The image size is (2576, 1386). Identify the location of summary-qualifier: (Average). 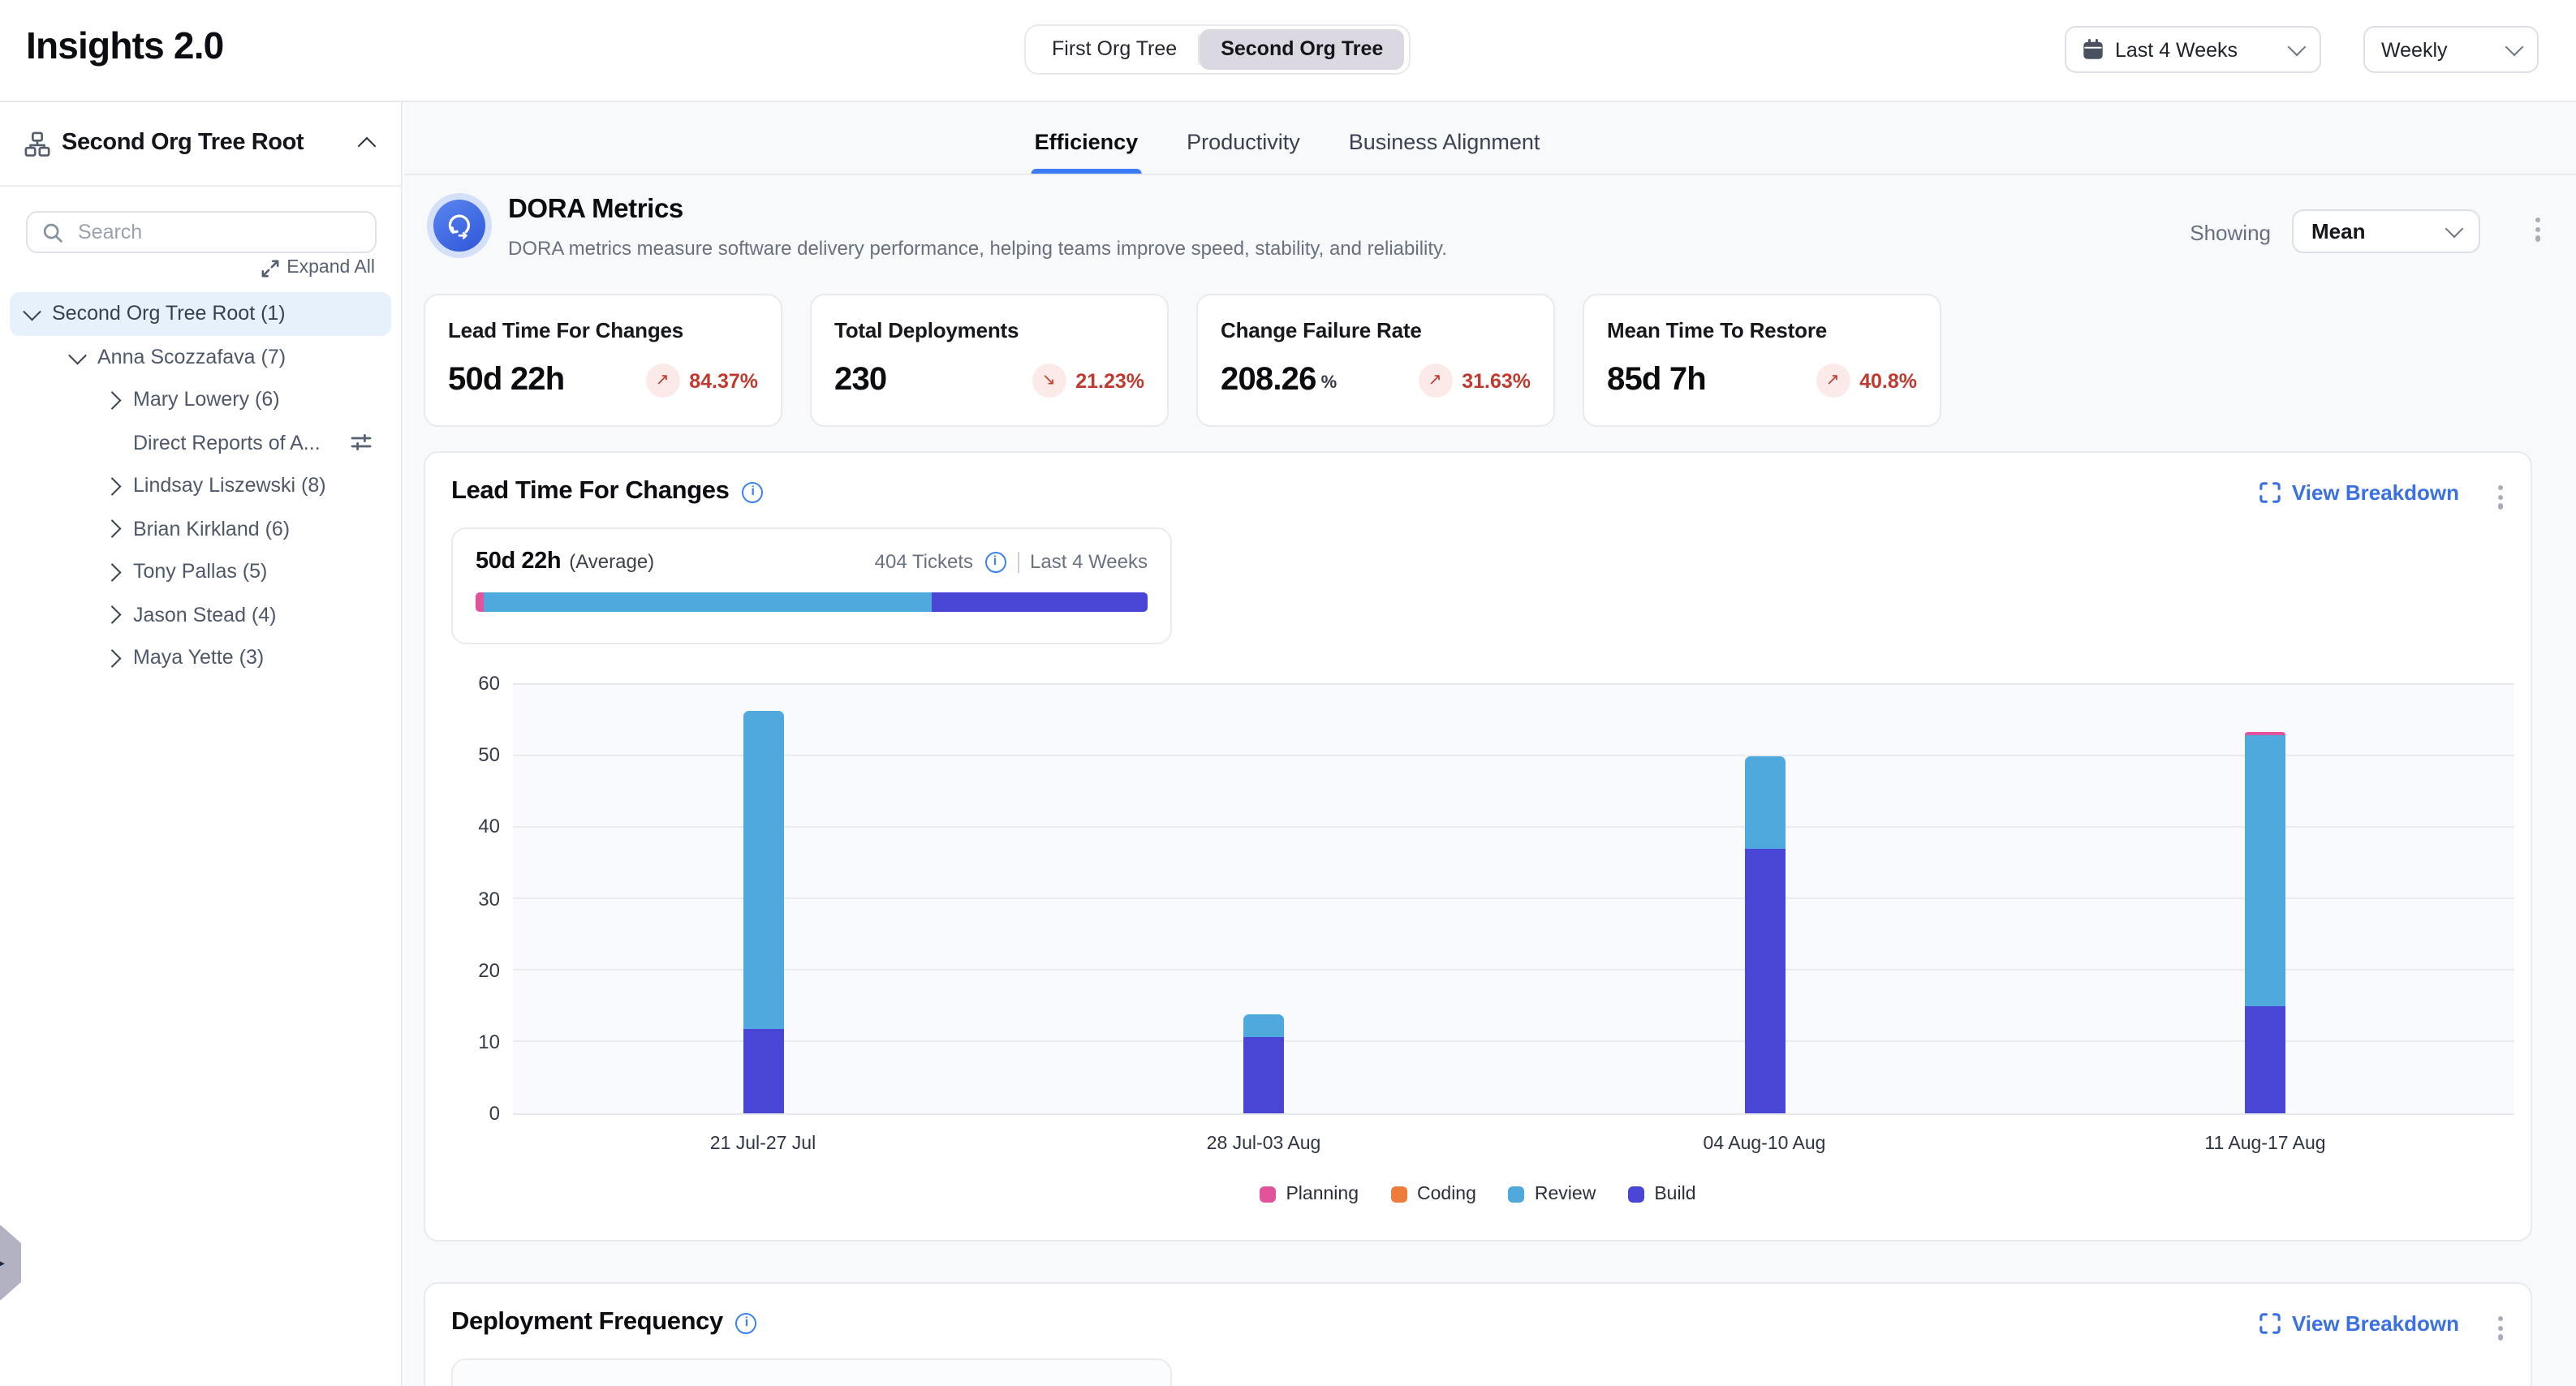
(612, 561).